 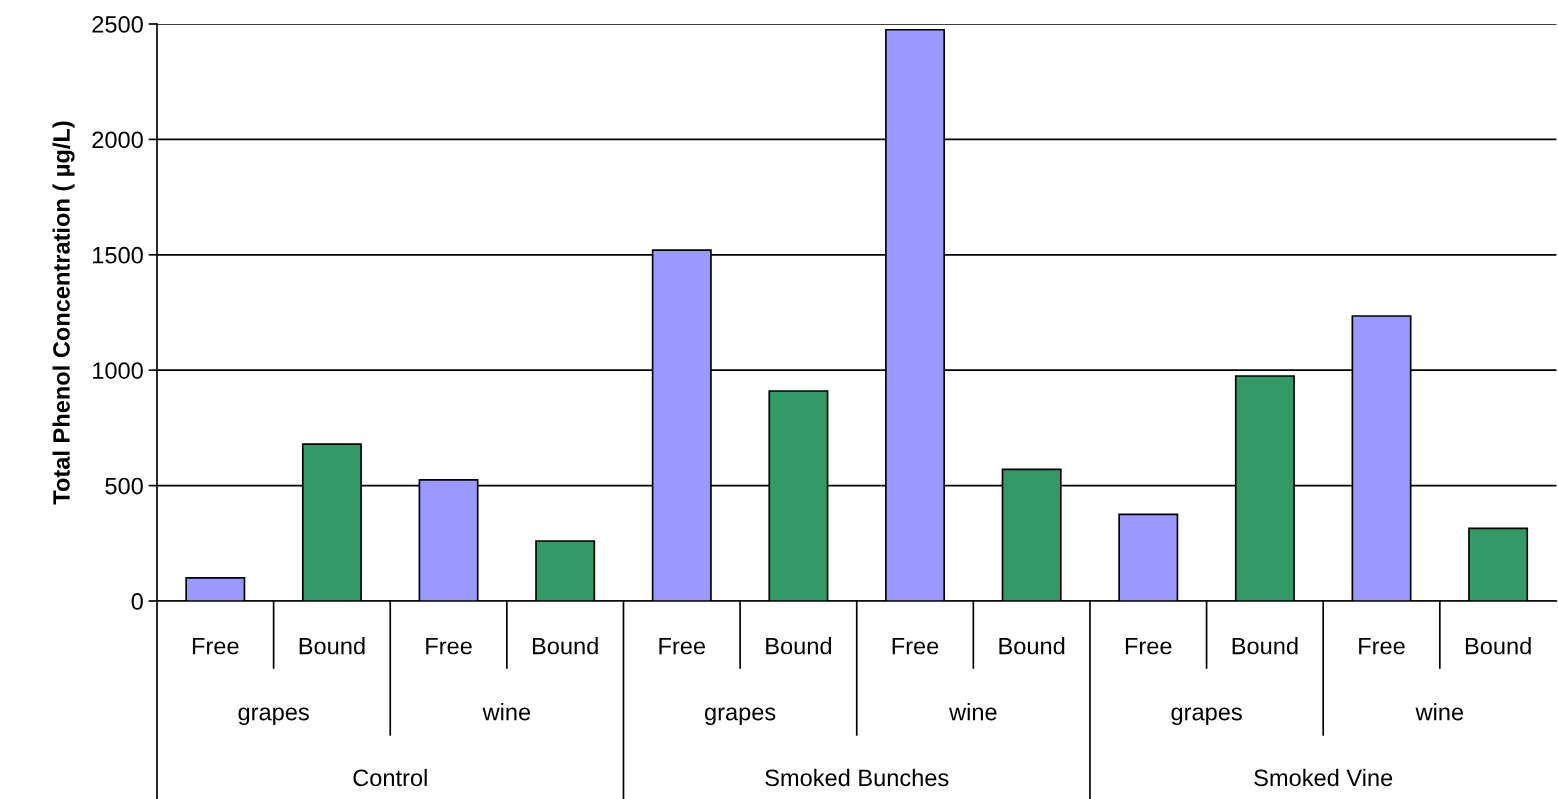 I want to click on text: Smoked Bunches, so click(x=857, y=777).